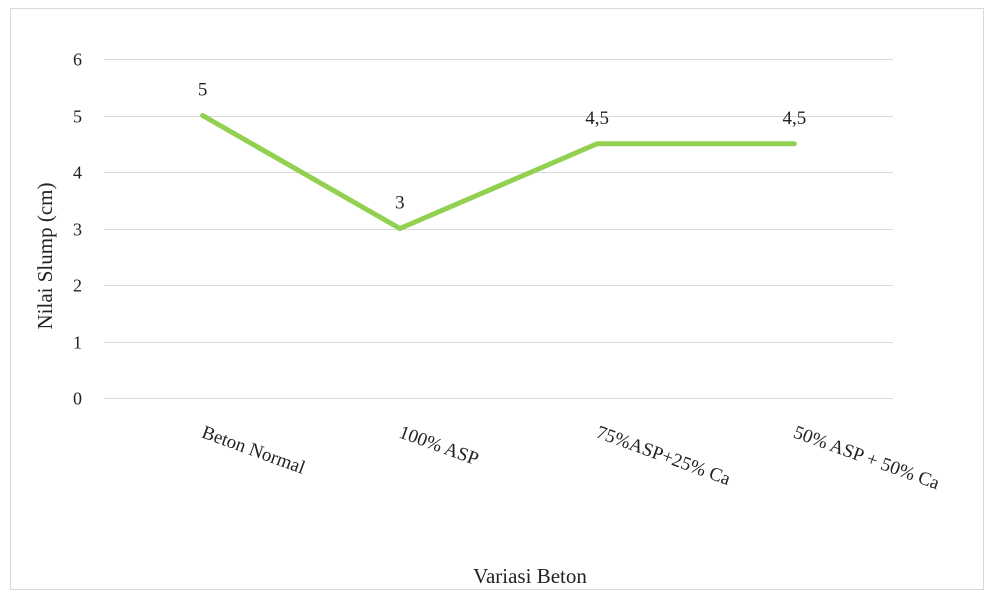  What do you see at coordinates (77, 60) in the screenshot?
I see `y-tick-label: 6` at bounding box center [77, 60].